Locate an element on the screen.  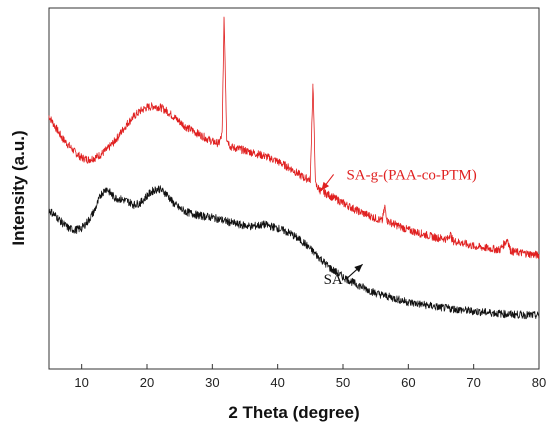
x-tick-label: 10 is located at coordinates (81, 382).